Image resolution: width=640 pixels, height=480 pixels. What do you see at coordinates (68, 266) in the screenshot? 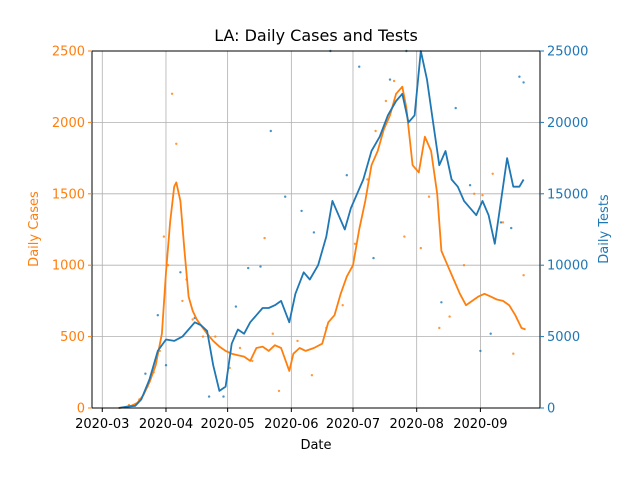
I see `left-tick-label: 1000` at bounding box center [68, 266].